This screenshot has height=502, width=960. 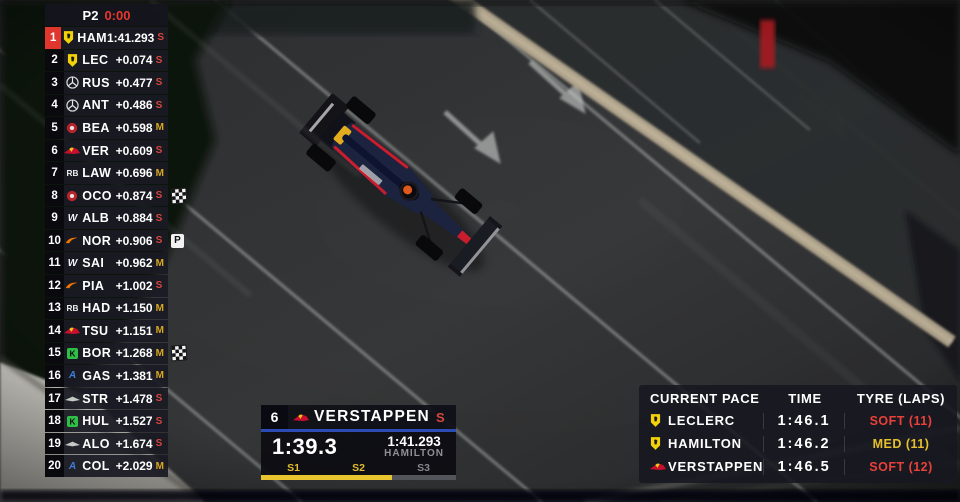 What do you see at coordinates (116, 195) in the screenshot?
I see `timing-row: 8 OCO +0.874 S` at bounding box center [116, 195].